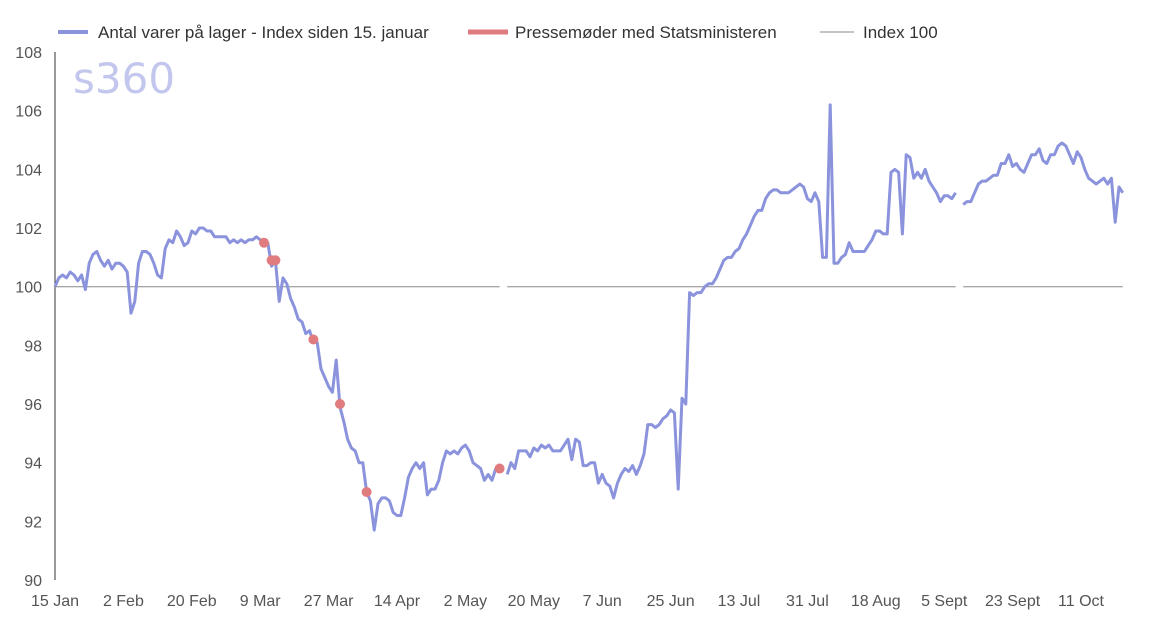 This screenshot has width=1164, height=630. What do you see at coordinates (123, 601) in the screenshot?
I see `x-tick-label: 2 Feb` at bounding box center [123, 601].